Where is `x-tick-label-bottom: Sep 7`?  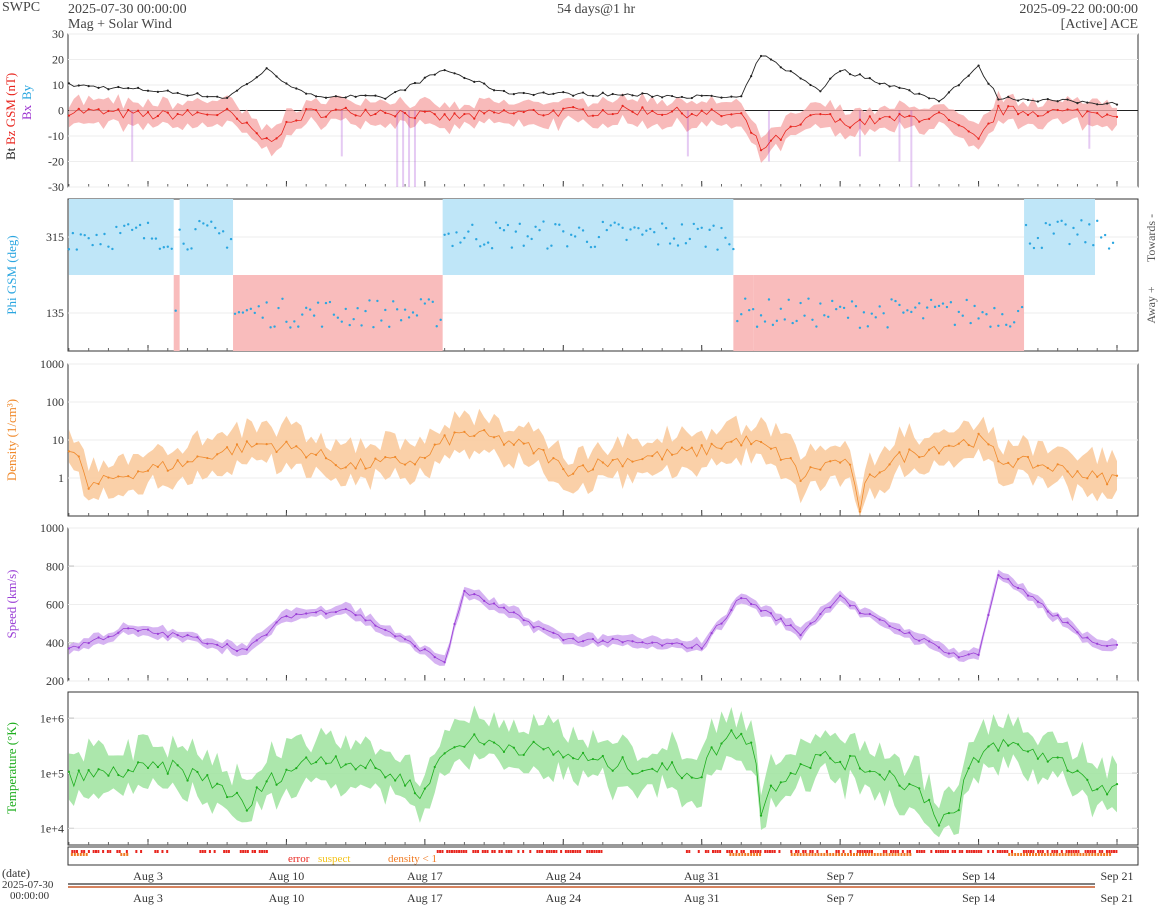
x-tick-label-bottom: Sep 7 is located at coordinates (840, 898).